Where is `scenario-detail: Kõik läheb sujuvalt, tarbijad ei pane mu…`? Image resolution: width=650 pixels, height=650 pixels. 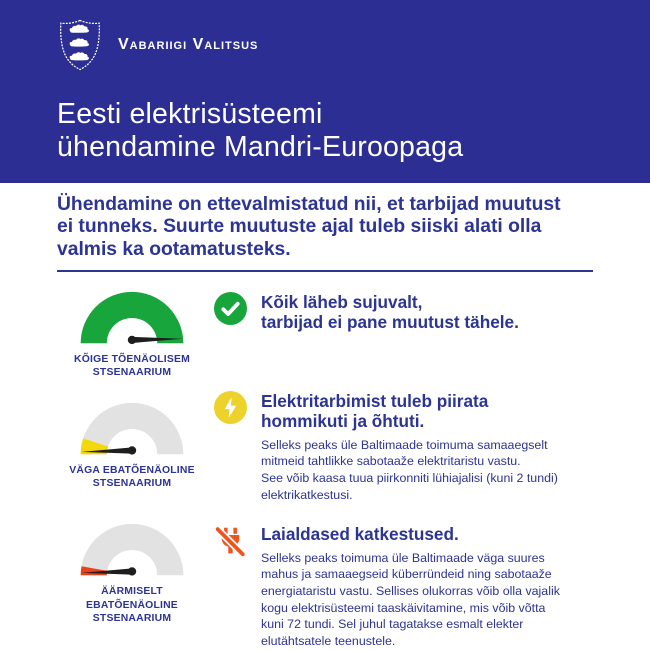 scenario-detail: Kõik läheb sujuvalt, tarbijad ei pane mu… is located at coordinates (366, 310).